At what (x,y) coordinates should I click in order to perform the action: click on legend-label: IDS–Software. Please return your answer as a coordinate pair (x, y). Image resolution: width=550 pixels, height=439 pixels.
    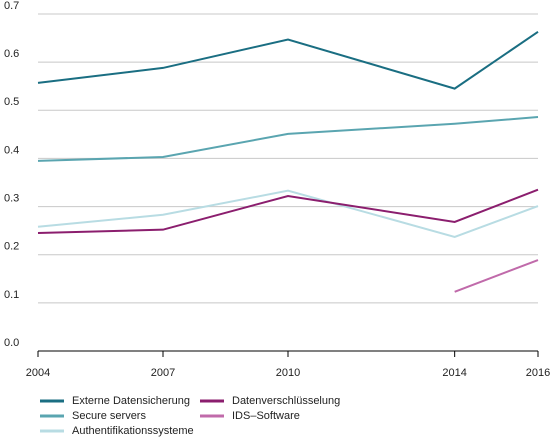
    Looking at the image, I should click on (266, 416).